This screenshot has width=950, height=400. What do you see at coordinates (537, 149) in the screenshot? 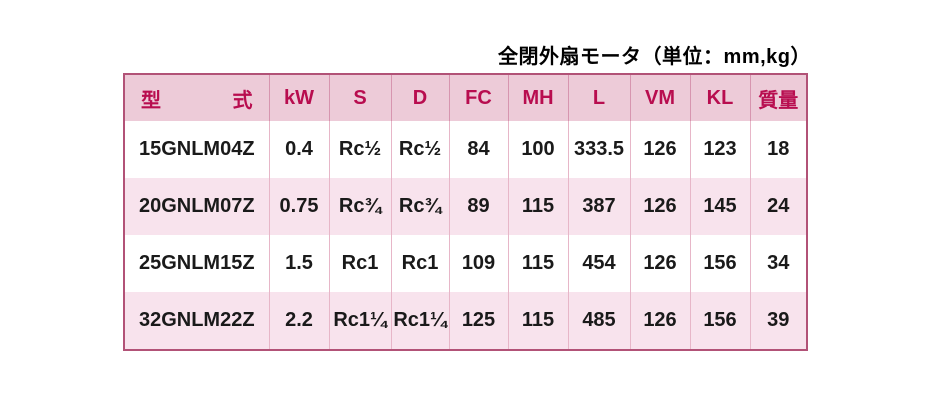
I see `cell-mh: 100` at bounding box center [537, 149].